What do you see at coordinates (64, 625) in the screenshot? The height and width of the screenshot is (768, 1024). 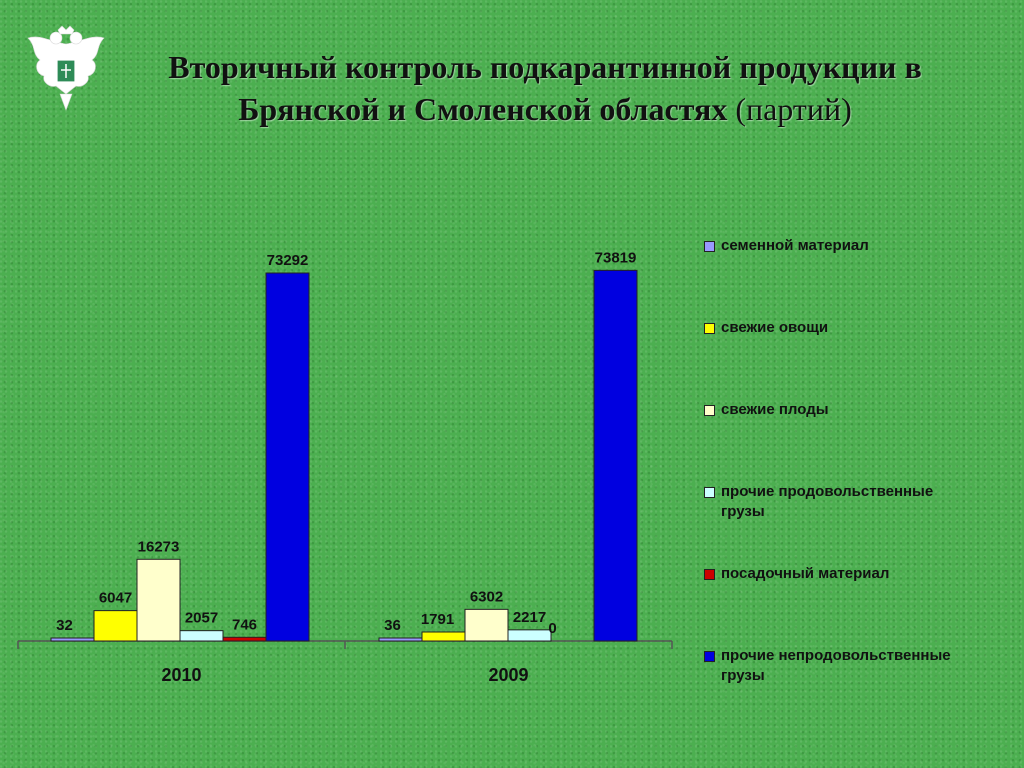 I see `data-label-2010-series-0: 32` at bounding box center [64, 625].